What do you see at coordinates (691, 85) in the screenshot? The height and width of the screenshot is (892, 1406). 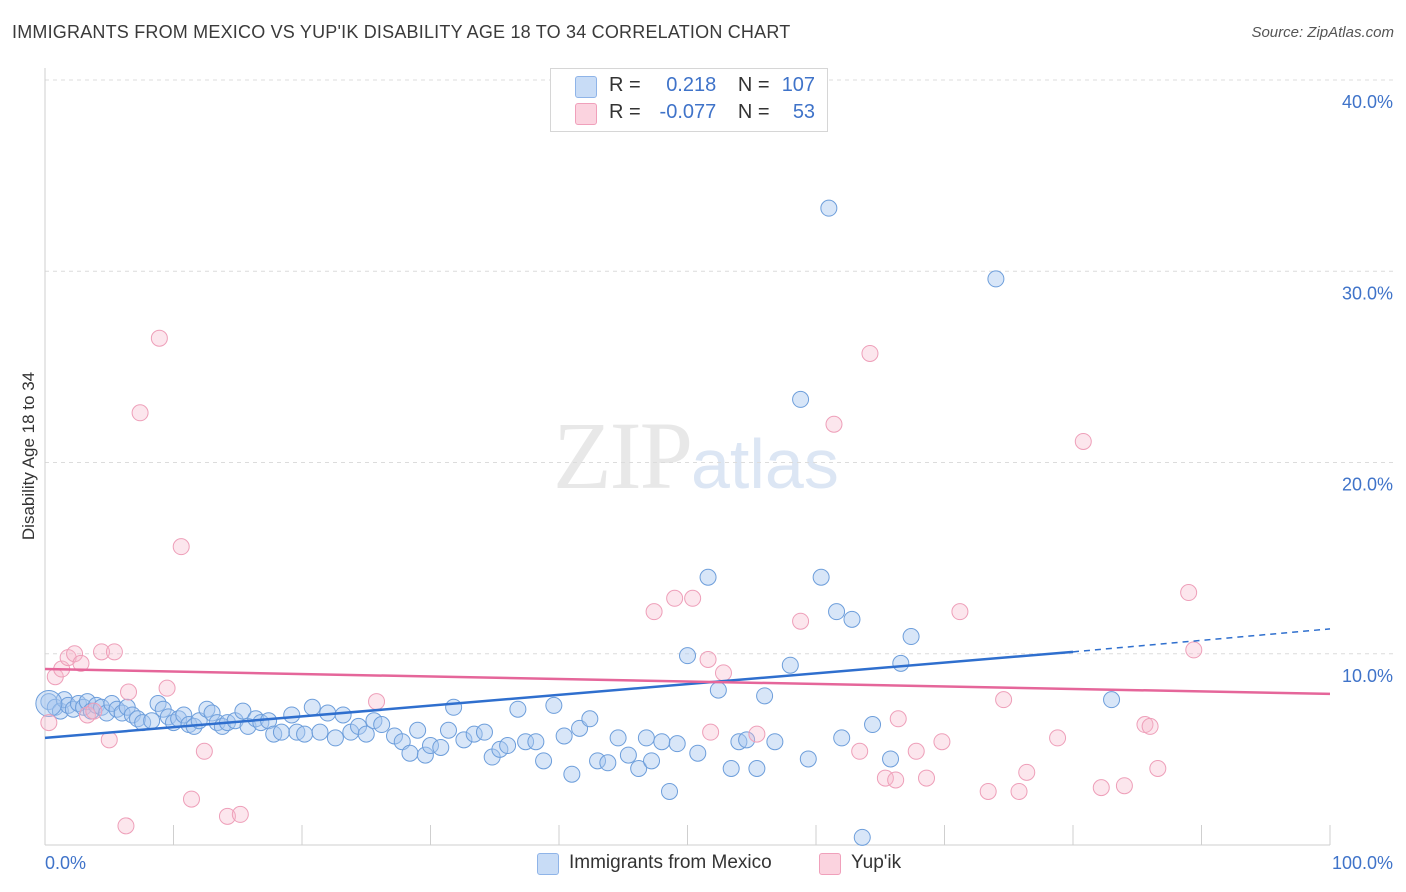 I see `legend-r-value-immigrants: 0.218` at bounding box center [691, 85].